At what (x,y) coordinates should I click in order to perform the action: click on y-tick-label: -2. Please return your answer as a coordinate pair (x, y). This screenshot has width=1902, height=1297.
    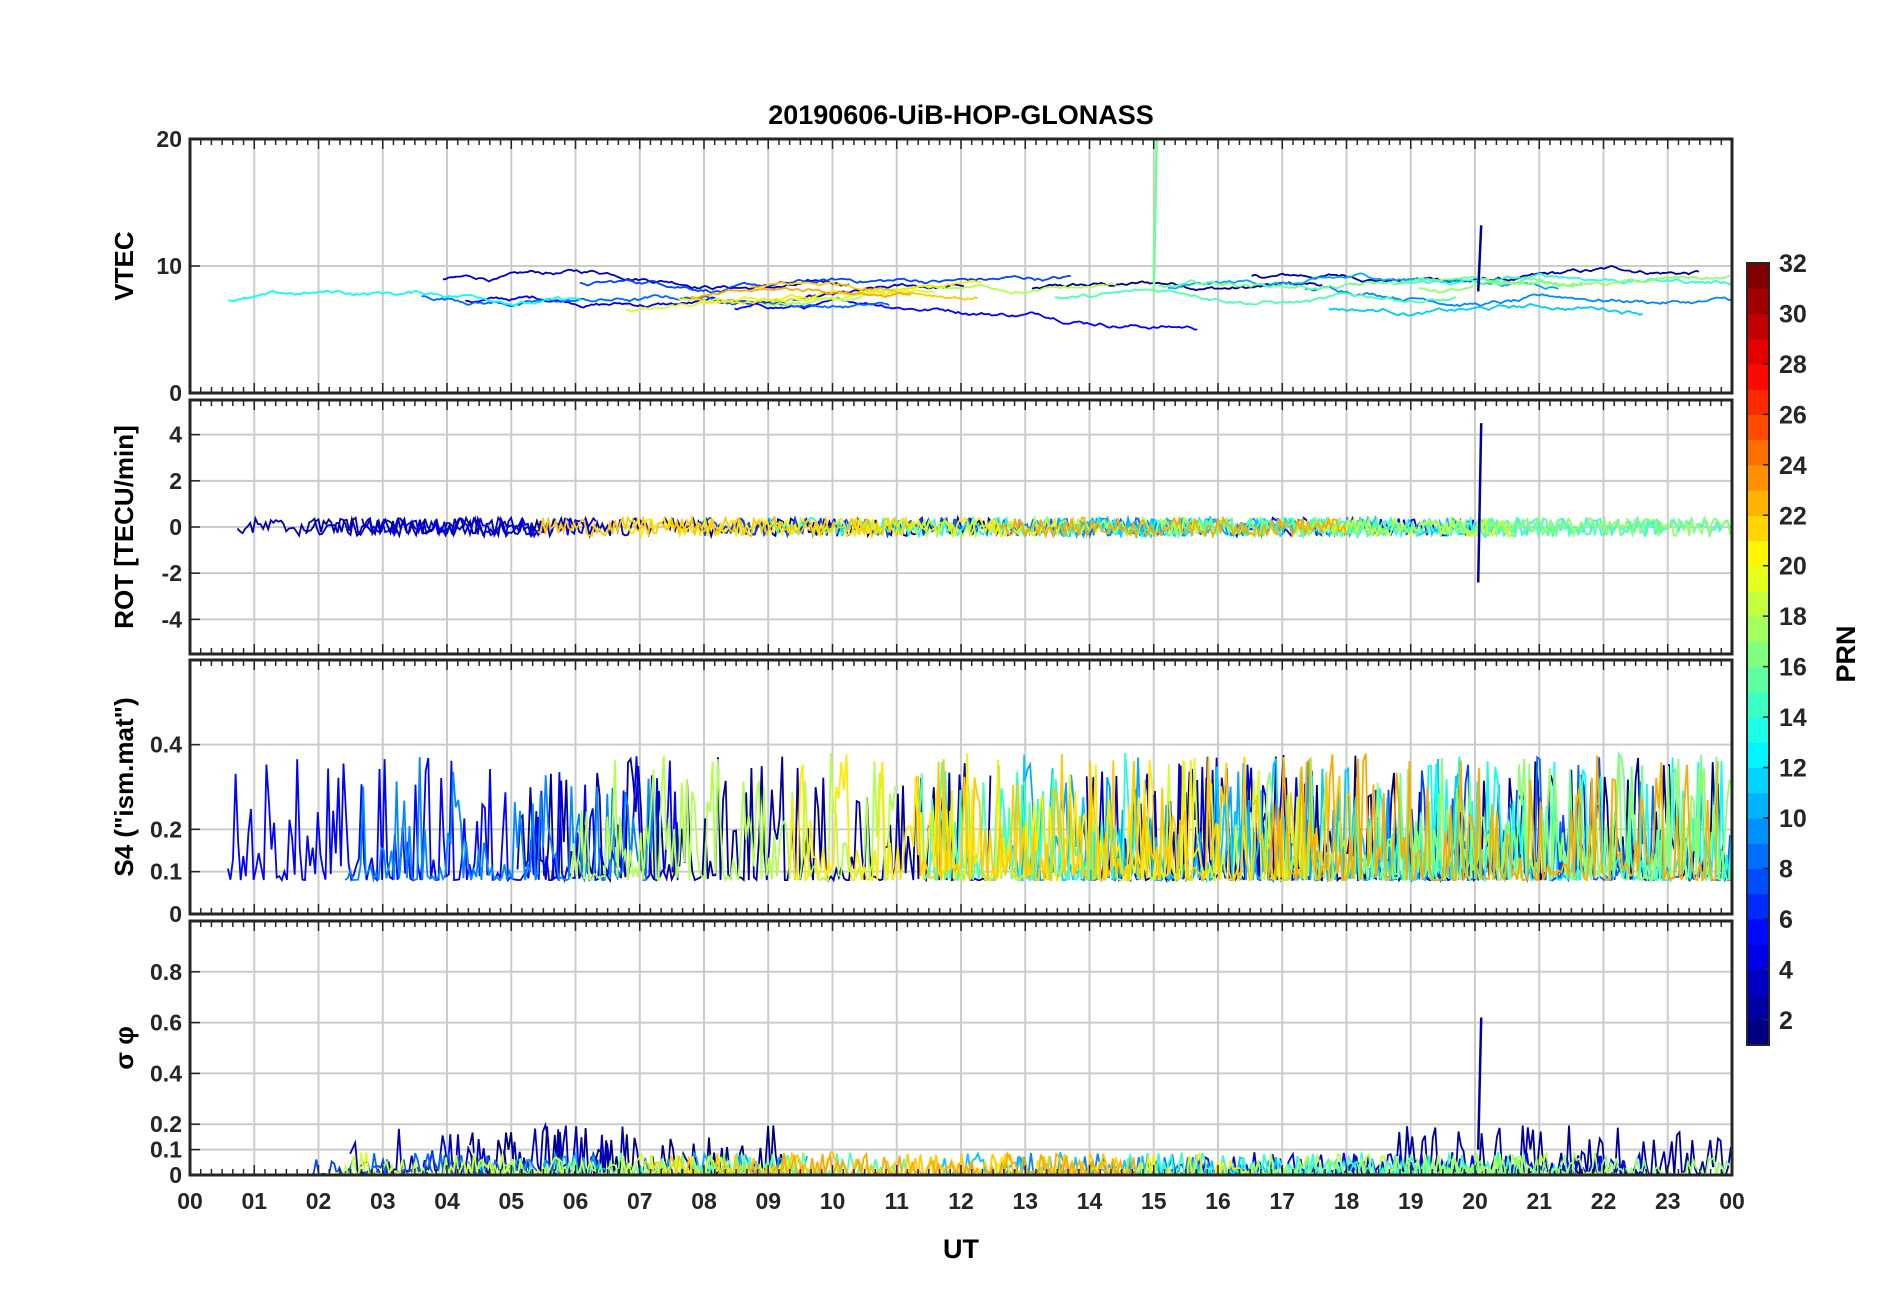
    Looking at the image, I should click on (172, 573).